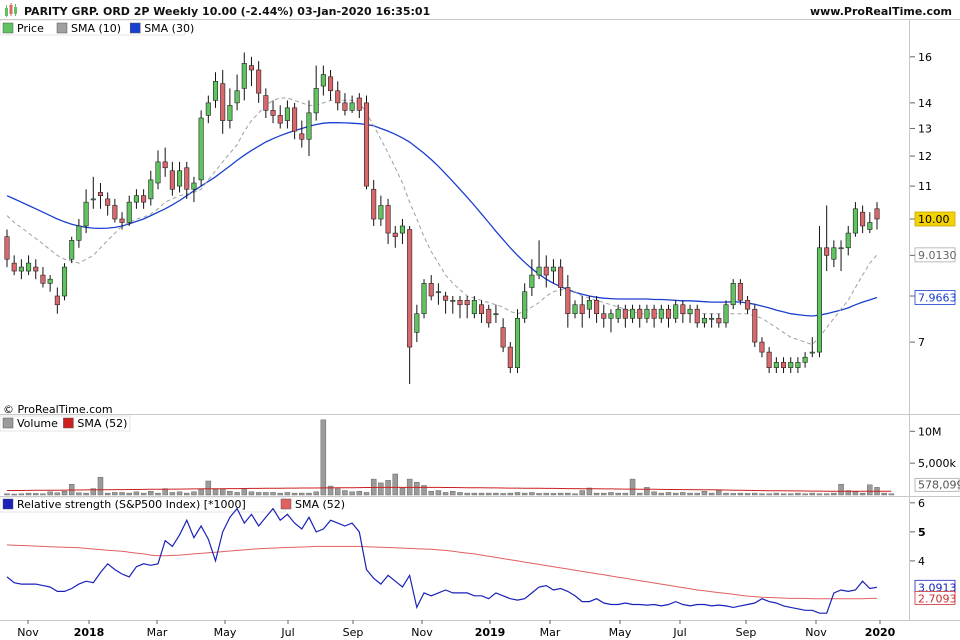  What do you see at coordinates (934, 219) in the screenshot?
I see `price-value-label: 10.00` at bounding box center [934, 219].